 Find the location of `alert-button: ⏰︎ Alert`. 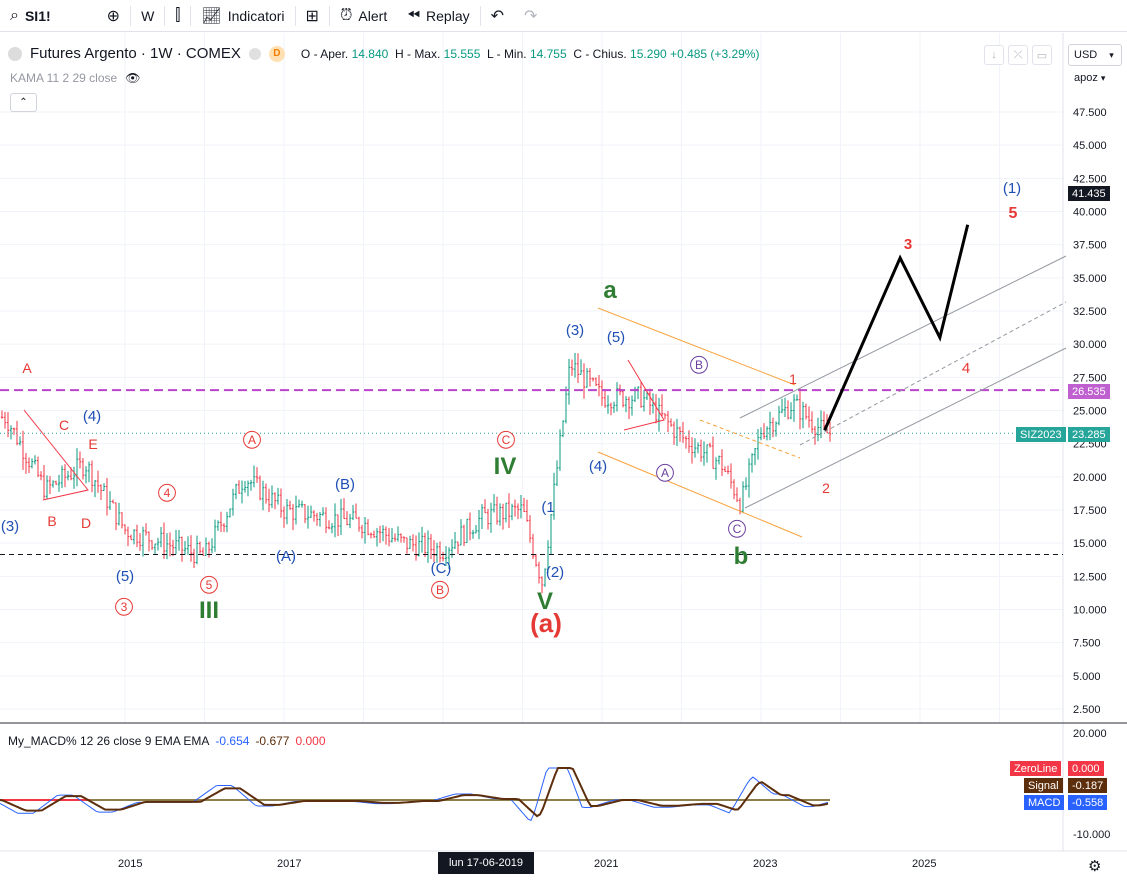

alert-button: ⏰︎ Alert is located at coordinates (363, 16).